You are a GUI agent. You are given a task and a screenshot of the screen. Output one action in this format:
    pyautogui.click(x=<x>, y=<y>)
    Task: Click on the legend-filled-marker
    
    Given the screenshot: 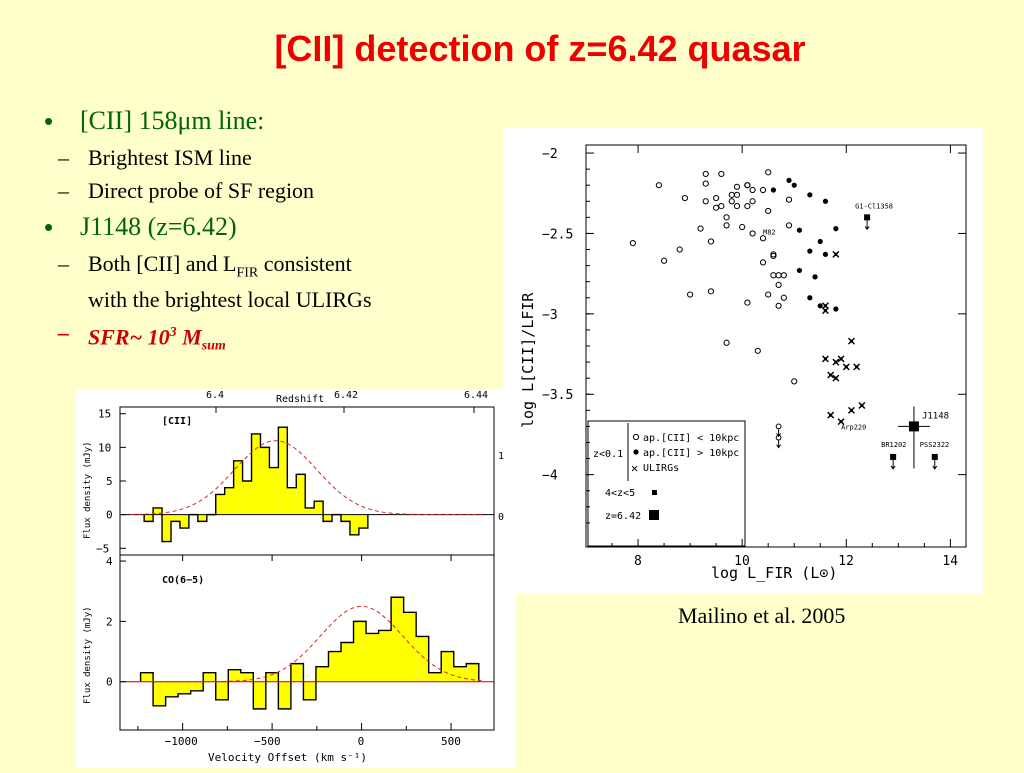 What is the action you would take?
    pyautogui.click(x=636, y=452)
    